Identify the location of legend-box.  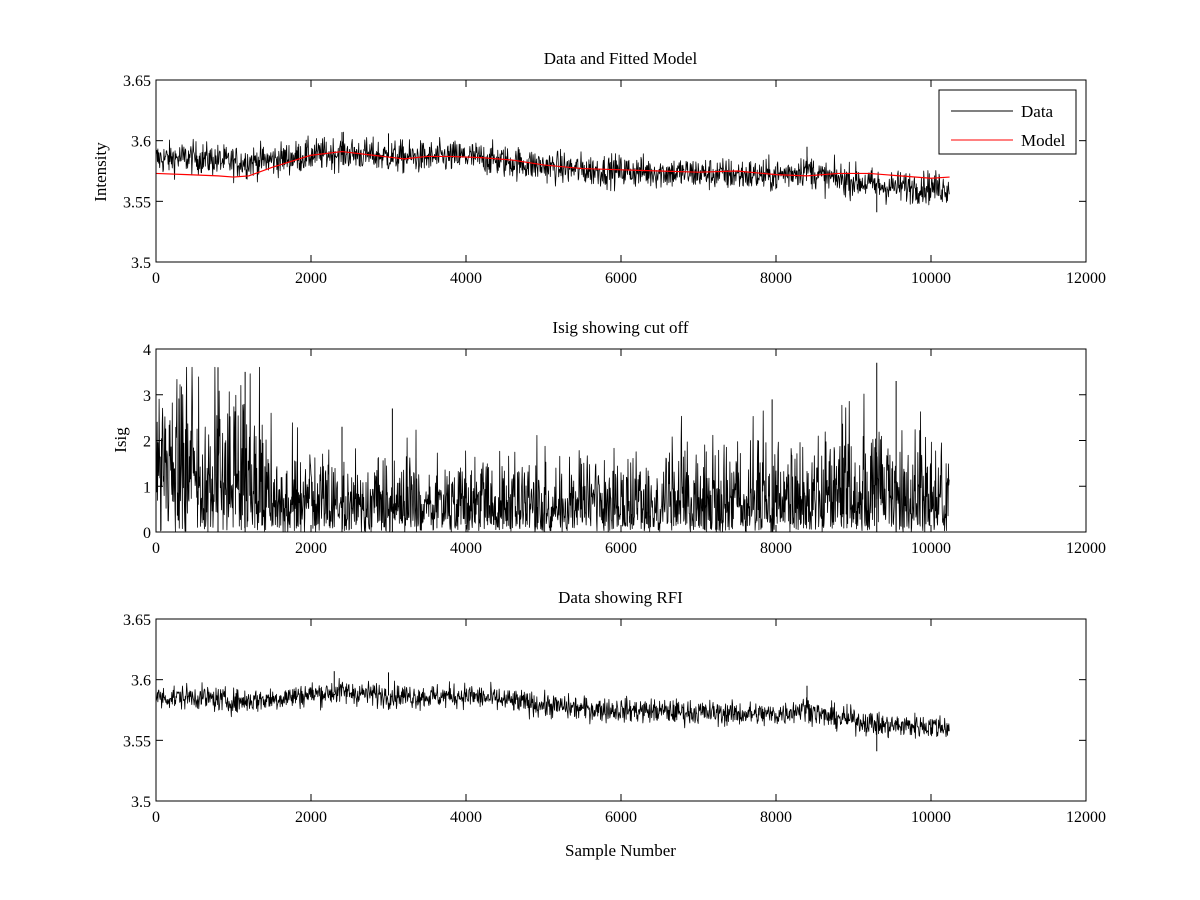
(1007, 122).